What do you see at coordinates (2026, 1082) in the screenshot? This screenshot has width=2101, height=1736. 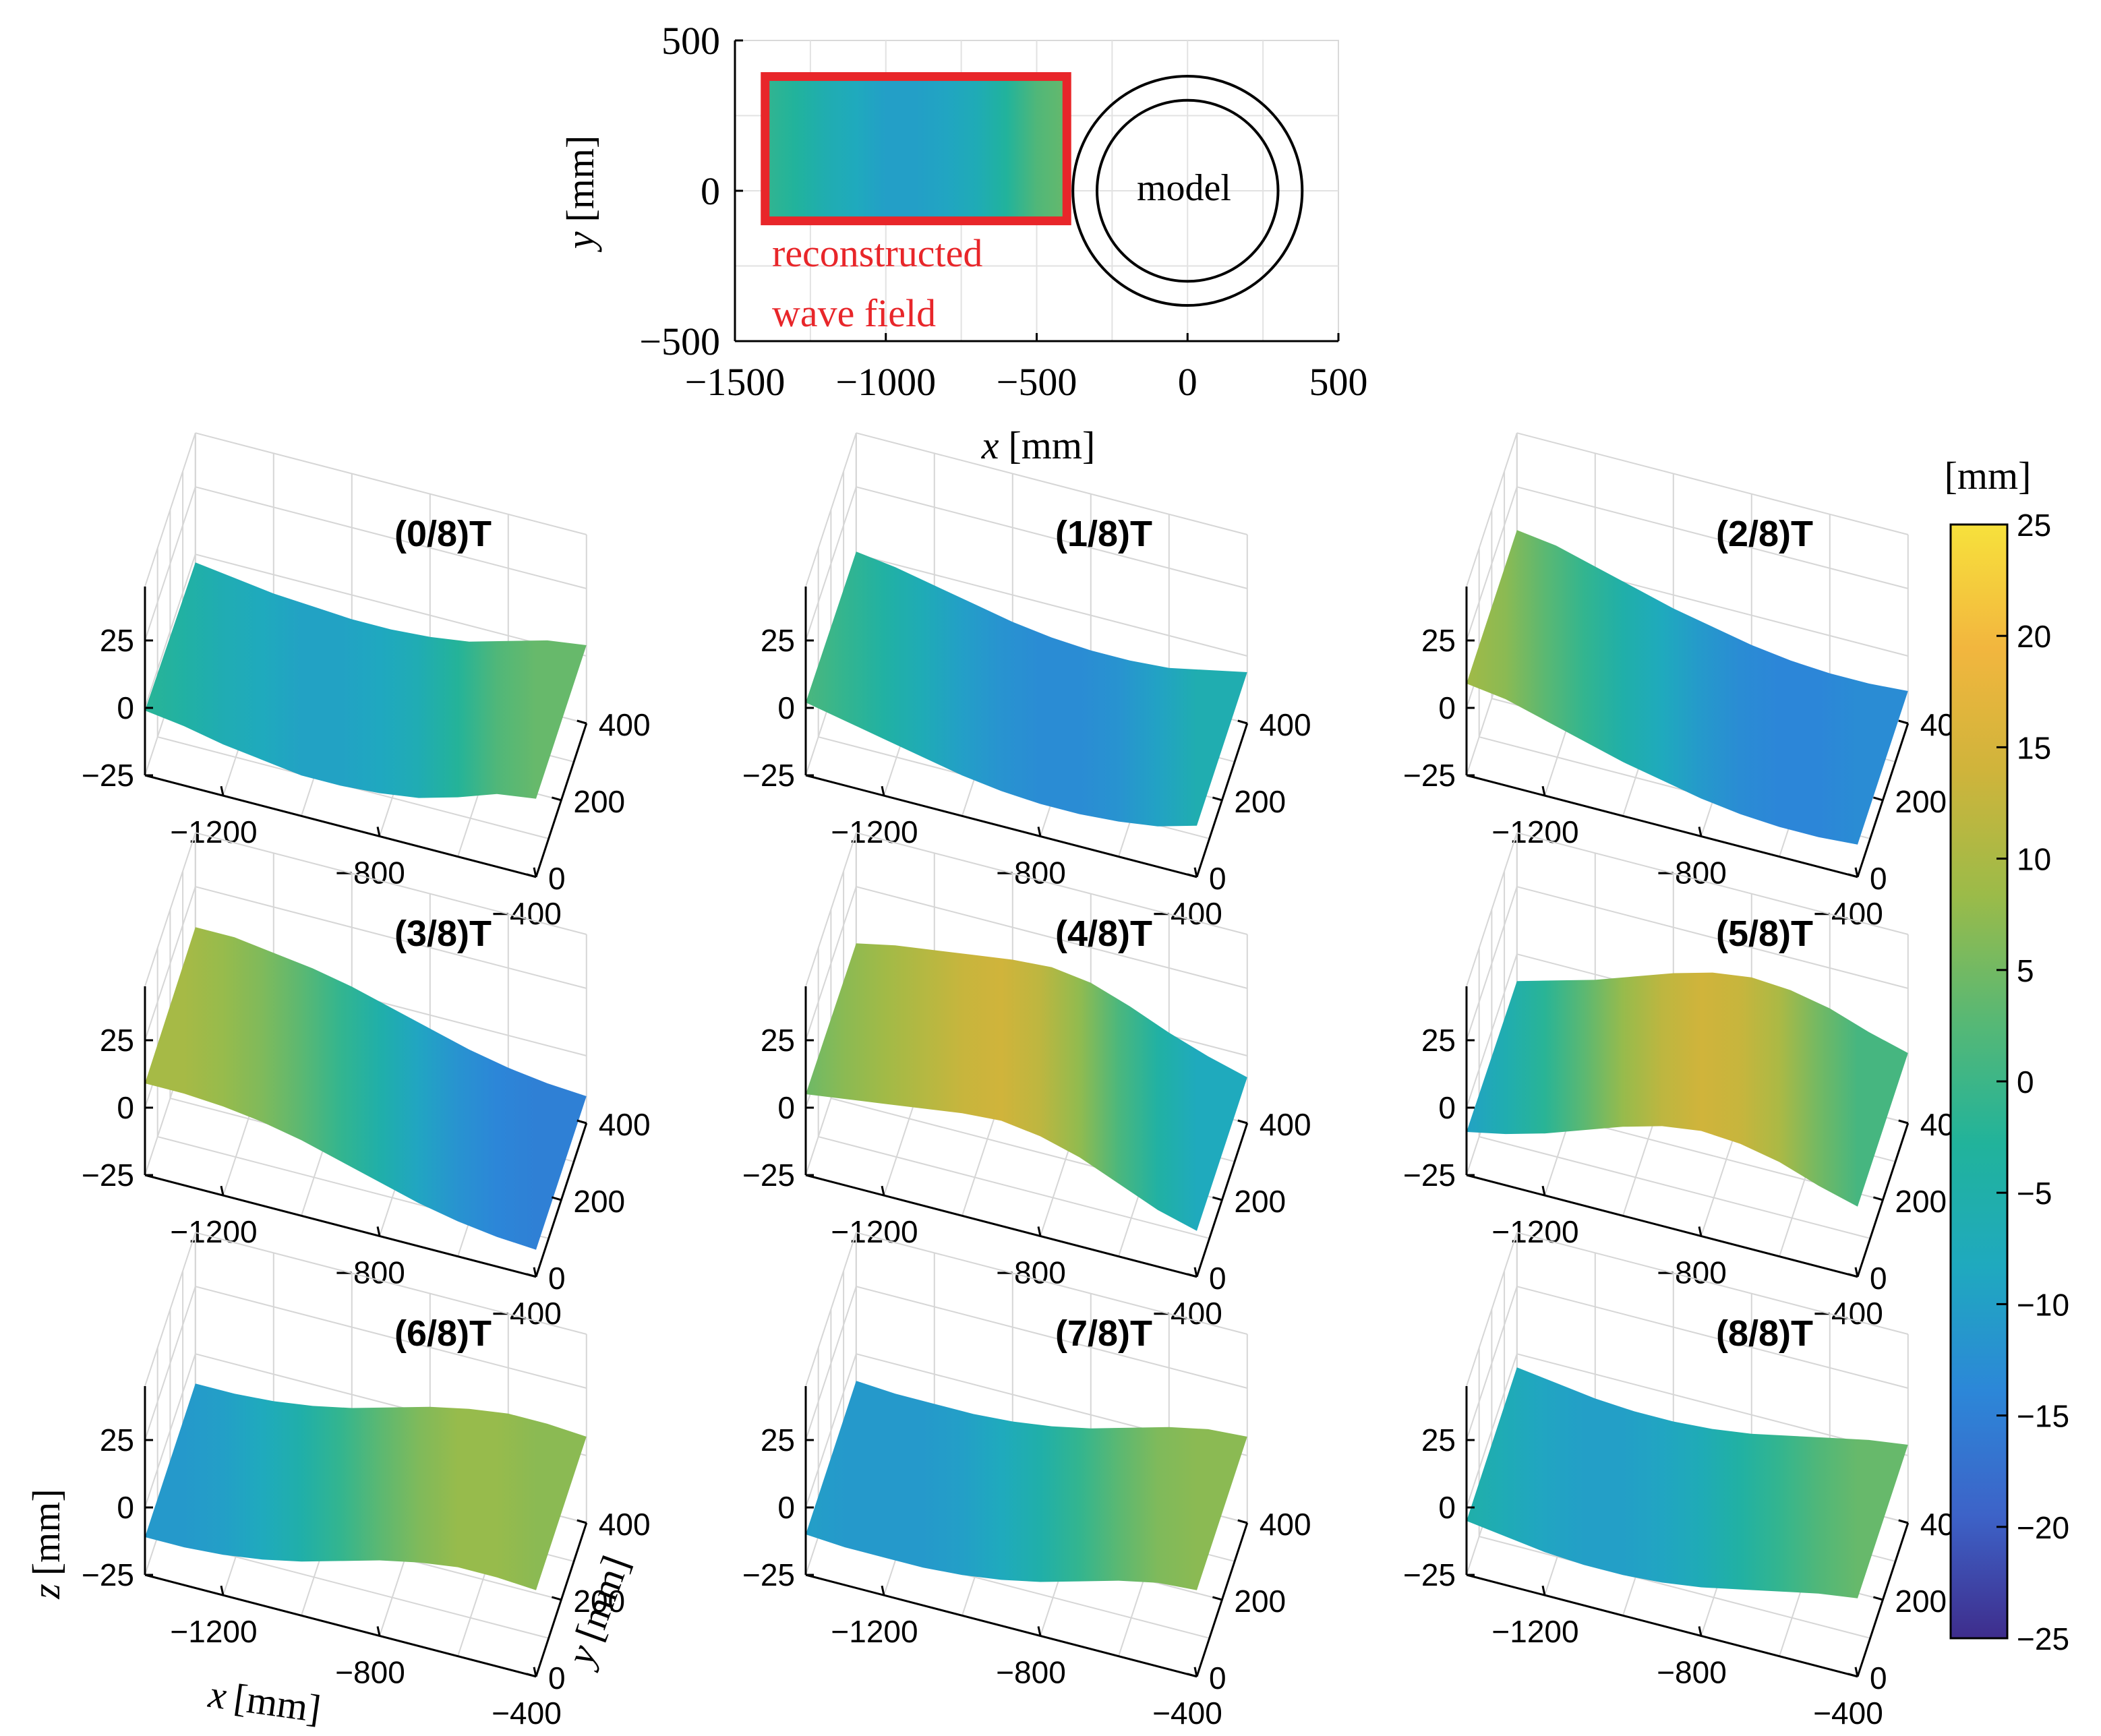 I see `colorbar-tick-label: 0` at bounding box center [2026, 1082].